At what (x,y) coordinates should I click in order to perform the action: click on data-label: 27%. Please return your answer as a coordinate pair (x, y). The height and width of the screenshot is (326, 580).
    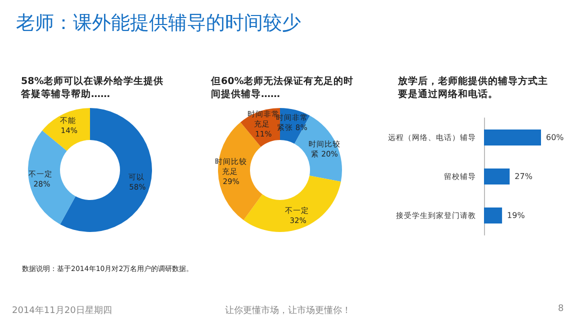
    Looking at the image, I should click on (523, 176).